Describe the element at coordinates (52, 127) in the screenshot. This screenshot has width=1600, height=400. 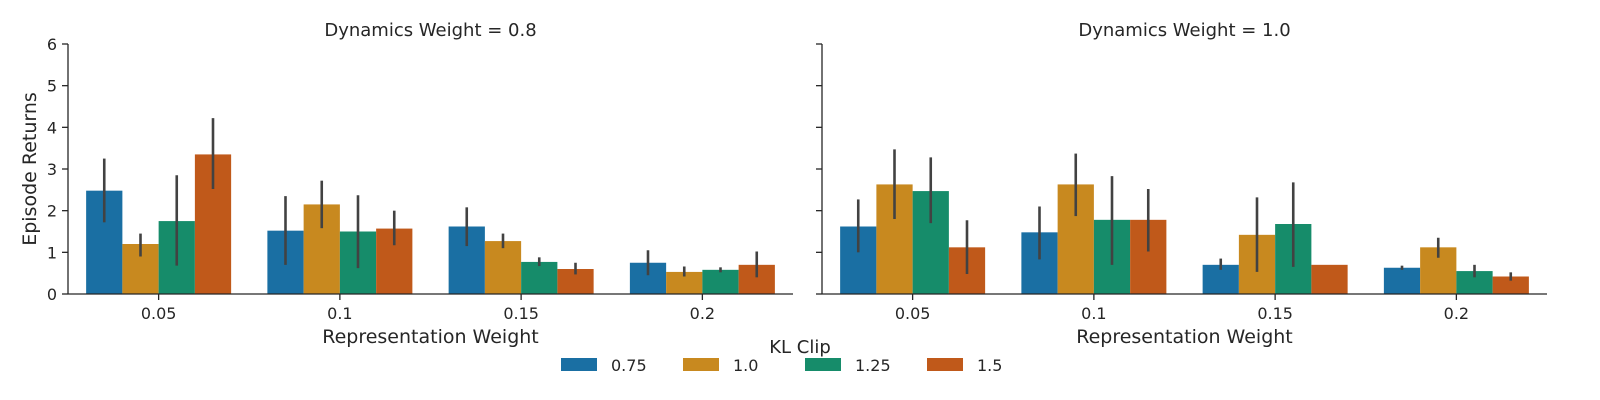
I see `y-tick-label: 4` at that location.